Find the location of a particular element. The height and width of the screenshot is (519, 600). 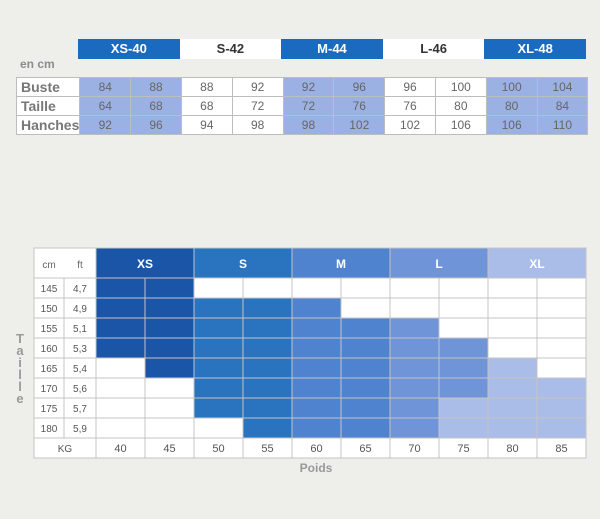

weight-cell is located at coordinates (561, 448).